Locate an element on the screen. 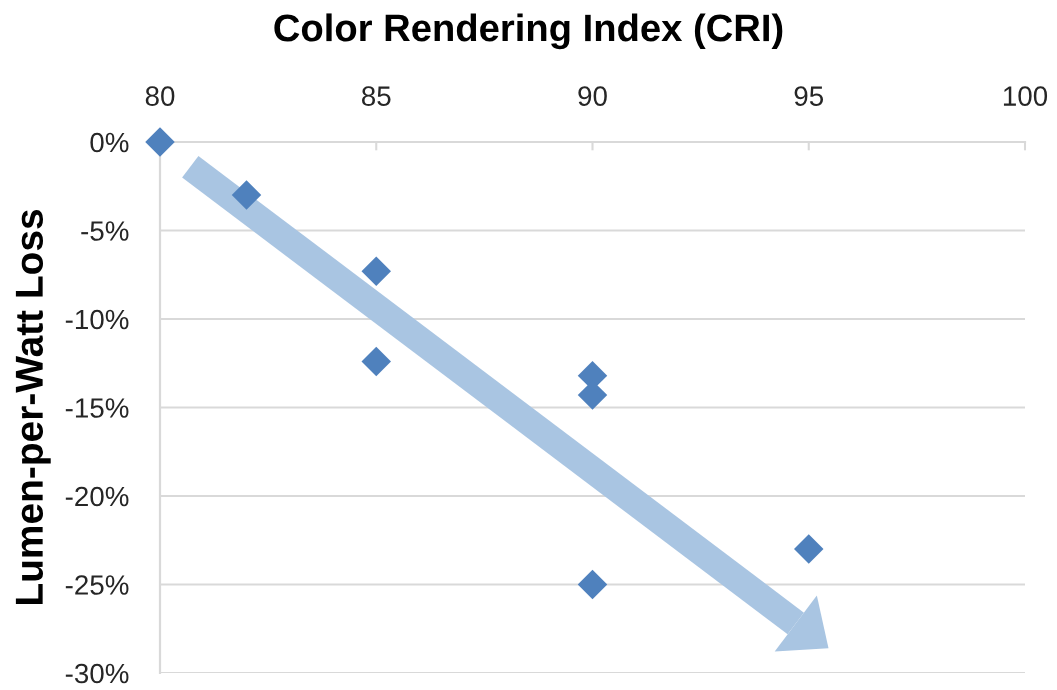  y-tick-label: -30% is located at coordinates (97, 673).